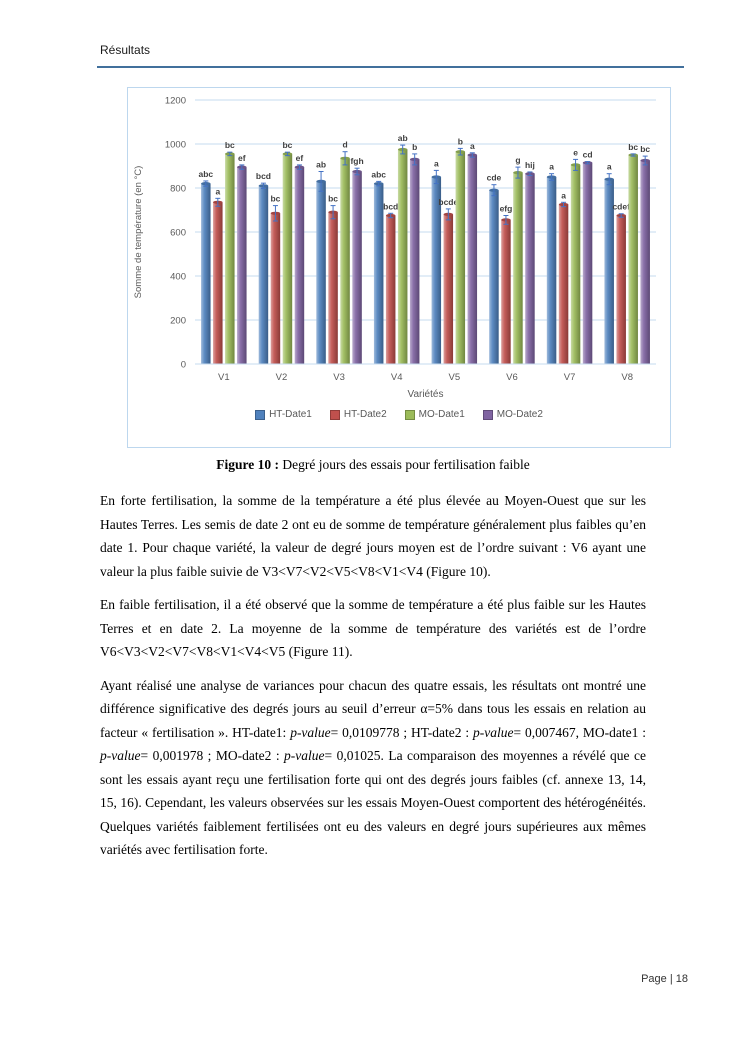 This screenshot has height=1053, width=745. What do you see at coordinates (275, 288) in the screenshot?
I see `bar-HT-Date2-V2` at bounding box center [275, 288].